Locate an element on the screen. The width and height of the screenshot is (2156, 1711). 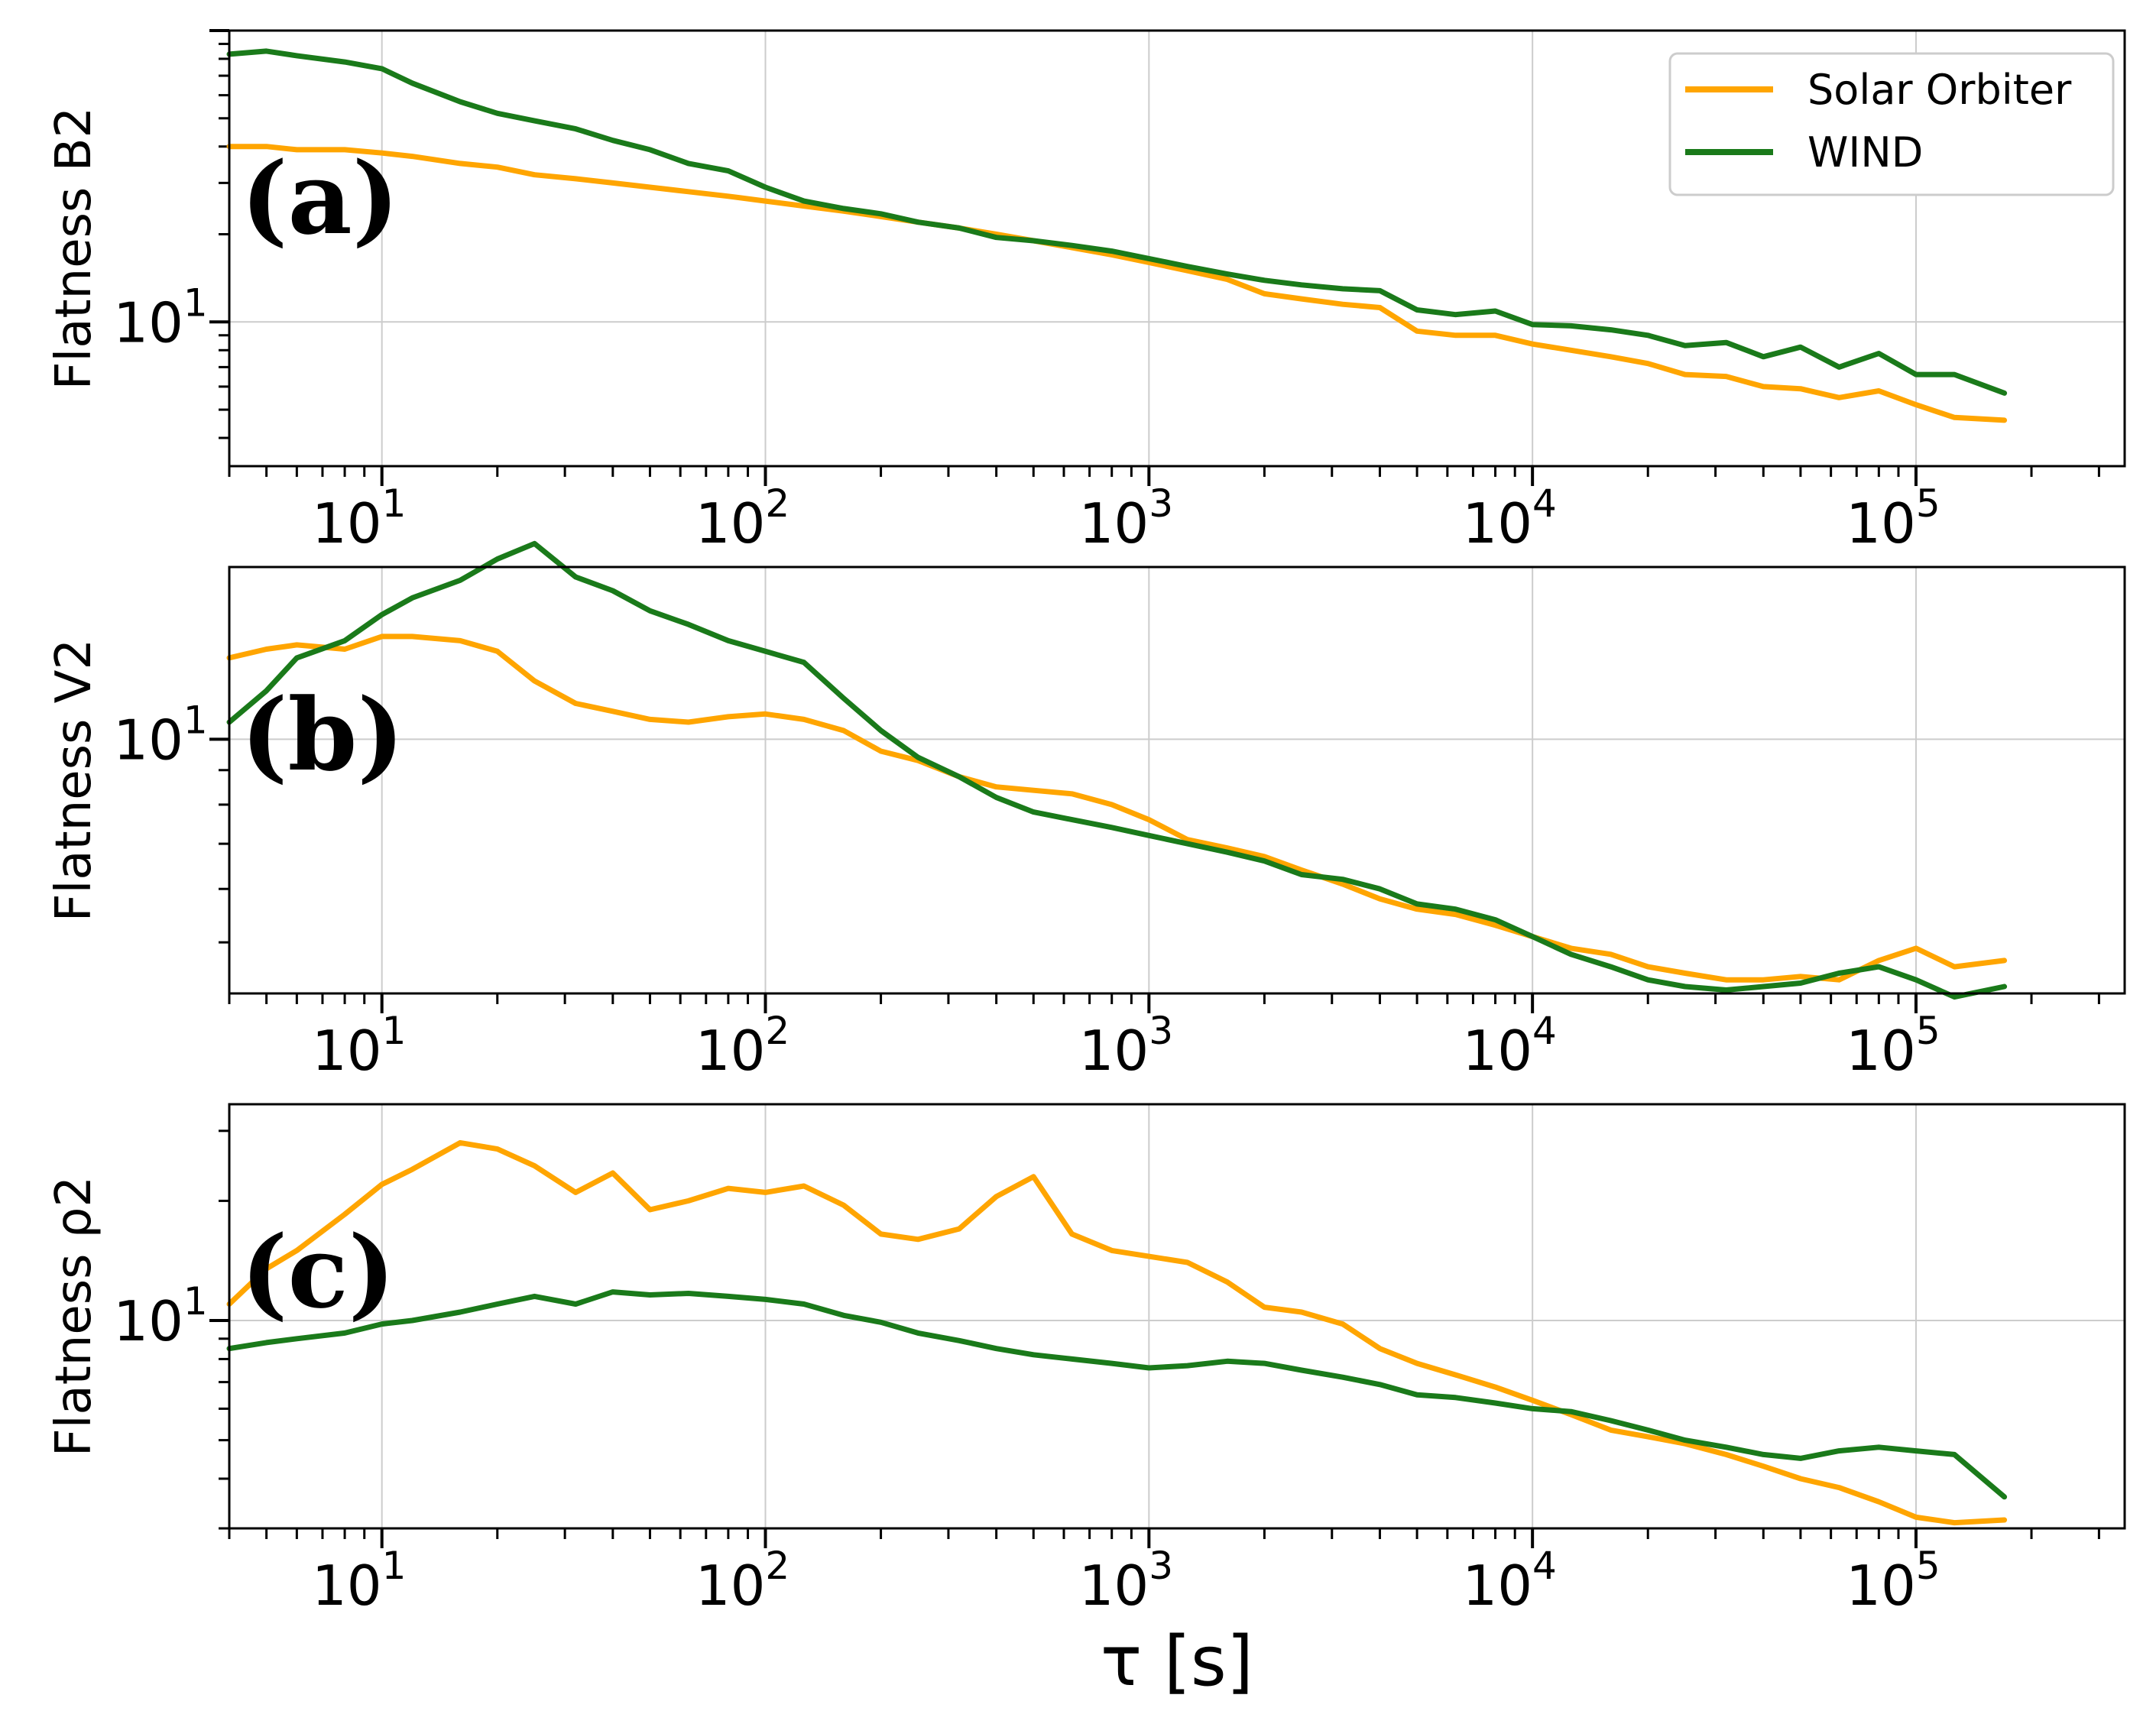
y-axis-label: Flatness B2 is located at coordinates (74, 248).